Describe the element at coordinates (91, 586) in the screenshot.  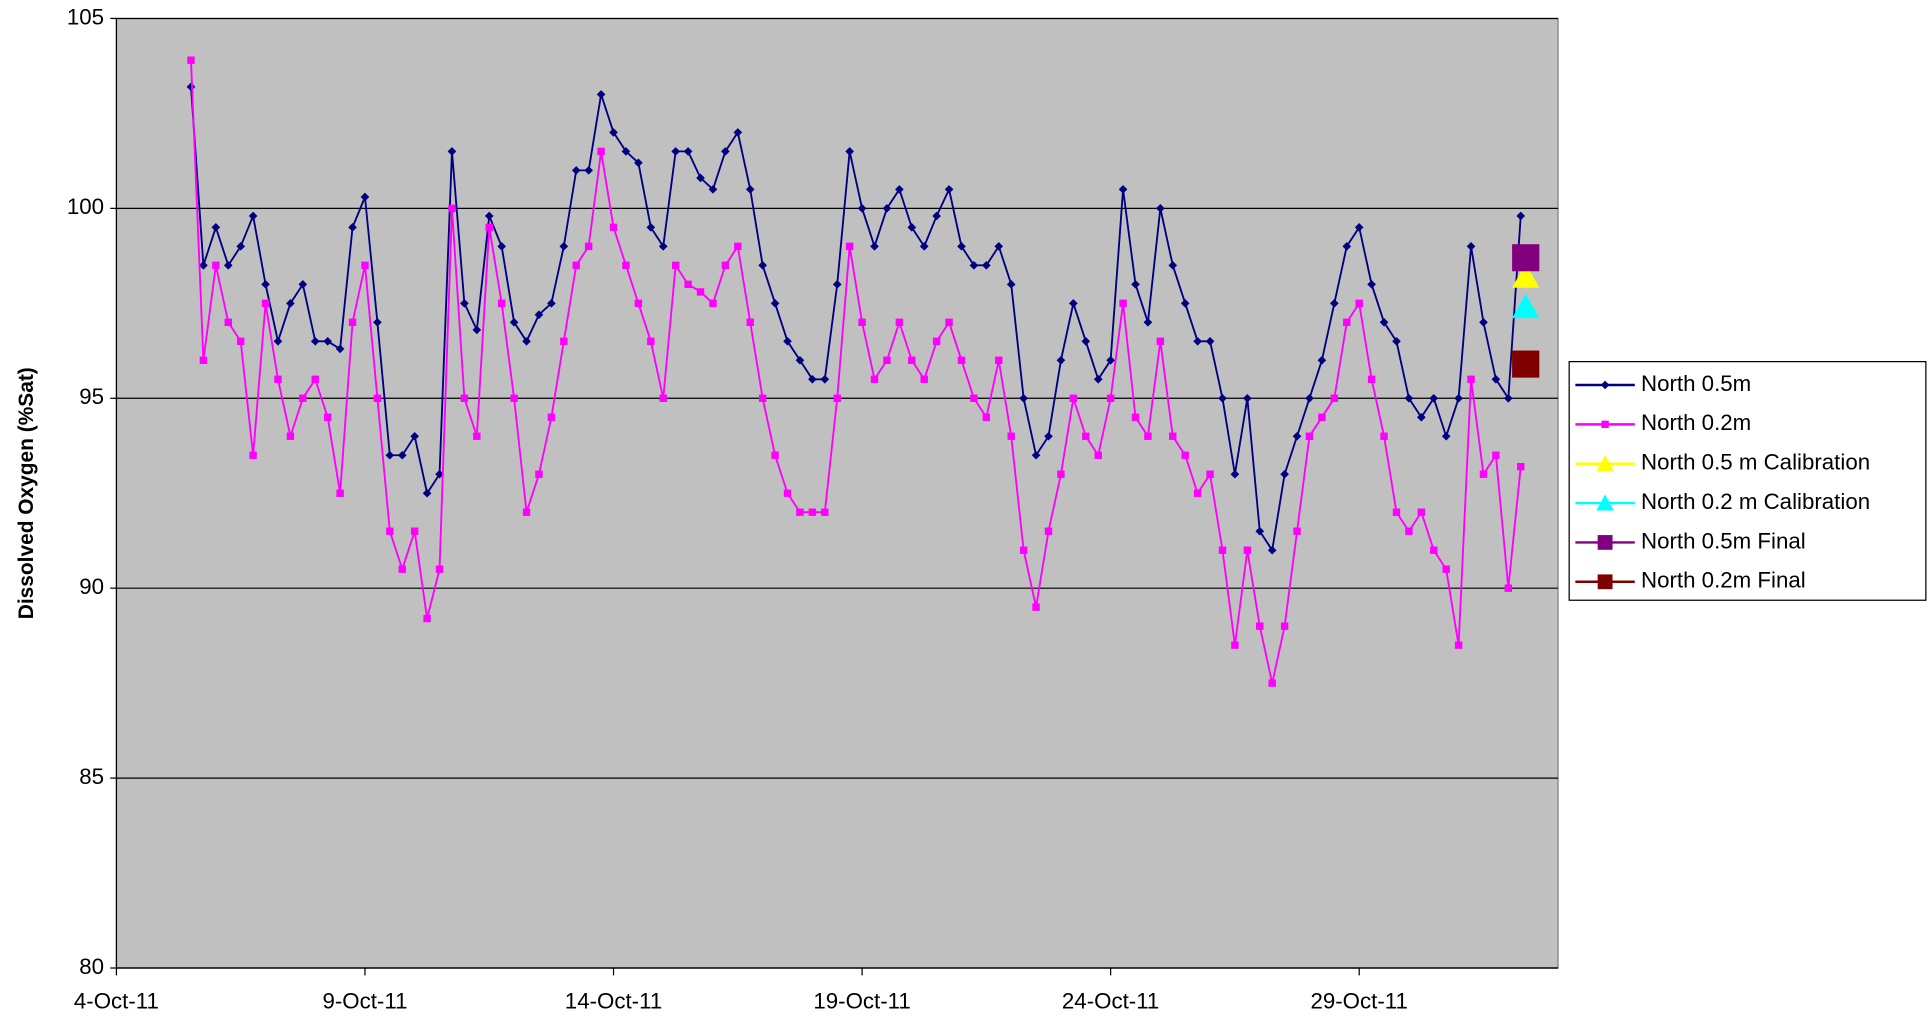
I see `y-tick-label: 90` at that location.